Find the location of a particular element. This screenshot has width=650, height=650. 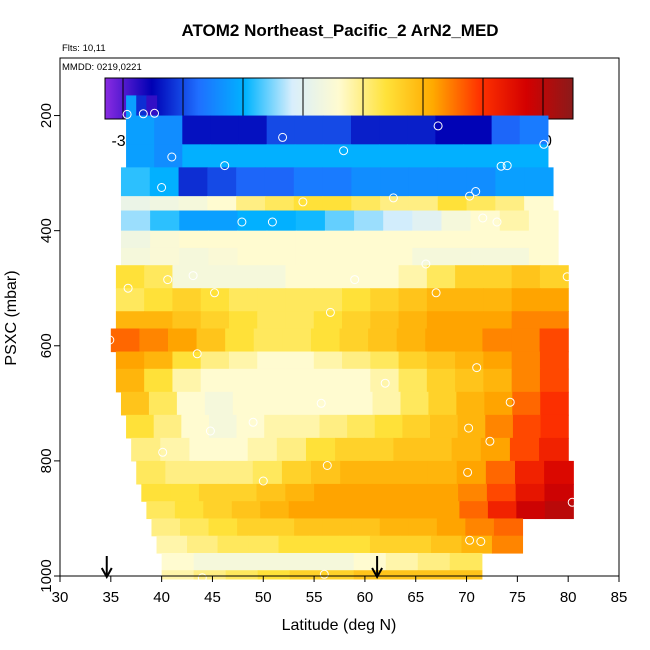

x-tick-label: 80 is located at coordinates (568, 597).